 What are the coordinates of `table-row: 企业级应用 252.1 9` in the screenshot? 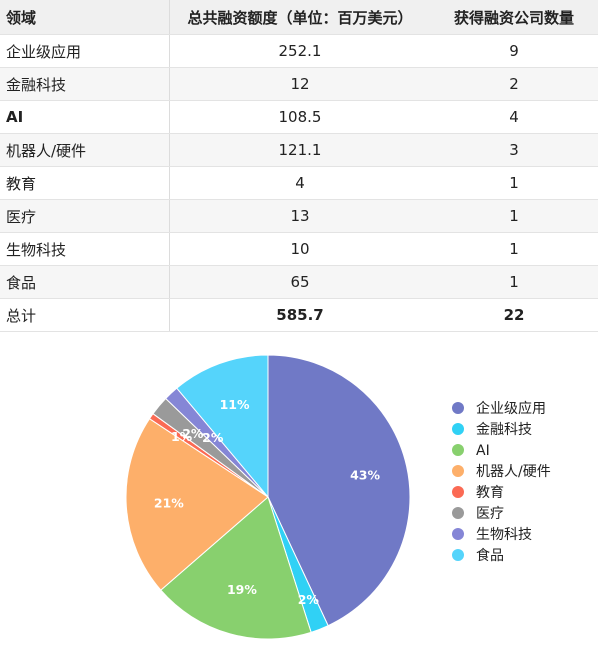 It's located at (299, 51).